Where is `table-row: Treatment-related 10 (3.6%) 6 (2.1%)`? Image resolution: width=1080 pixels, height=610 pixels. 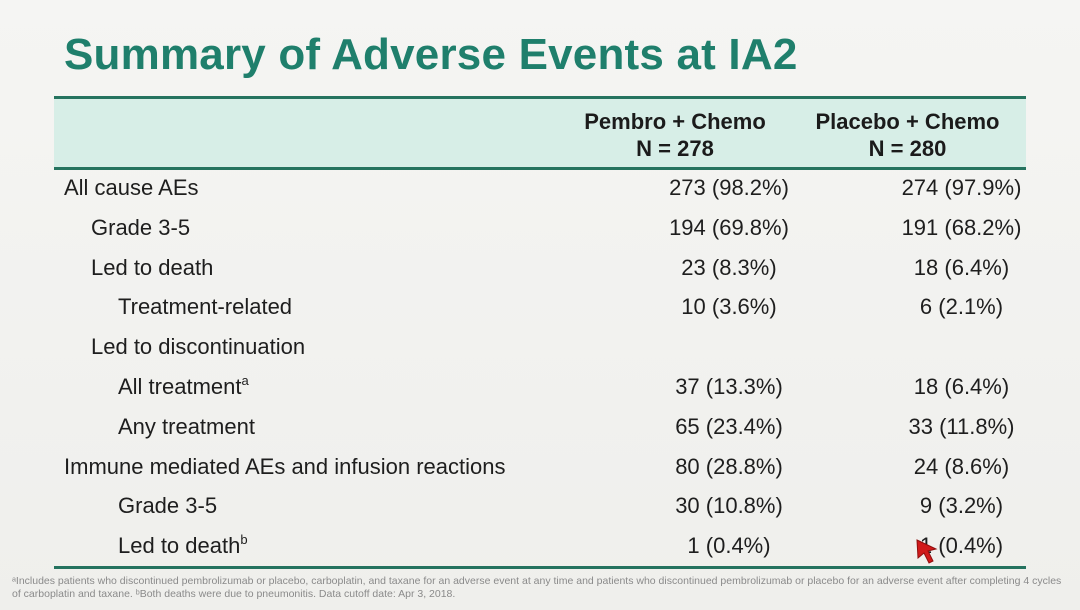 table-row: Treatment-related 10 (3.6%) 6 (2.1%) is located at coordinates (540, 307).